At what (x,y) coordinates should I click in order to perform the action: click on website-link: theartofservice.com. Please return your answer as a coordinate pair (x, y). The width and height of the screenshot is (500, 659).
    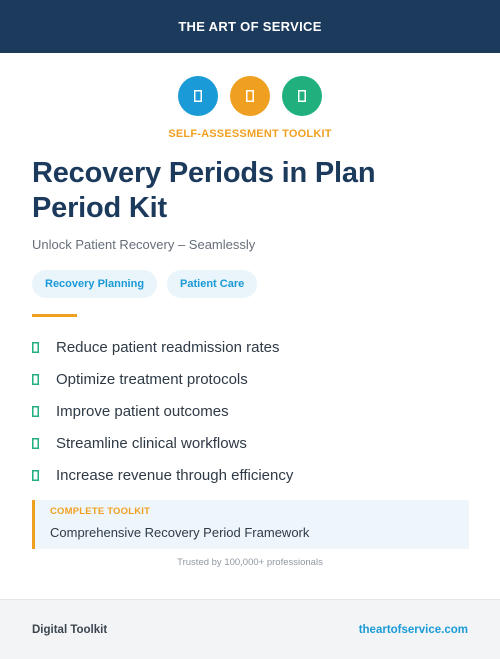
    Looking at the image, I should click on (413, 629).